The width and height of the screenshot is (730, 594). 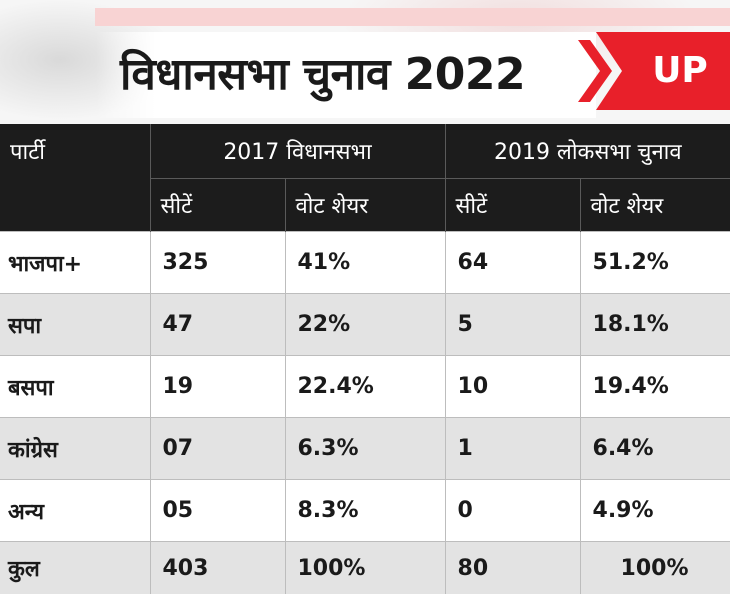 What do you see at coordinates (512, 568) in the screenshot?
I see `seats-2019: 80` at bounding box center [512, 568].